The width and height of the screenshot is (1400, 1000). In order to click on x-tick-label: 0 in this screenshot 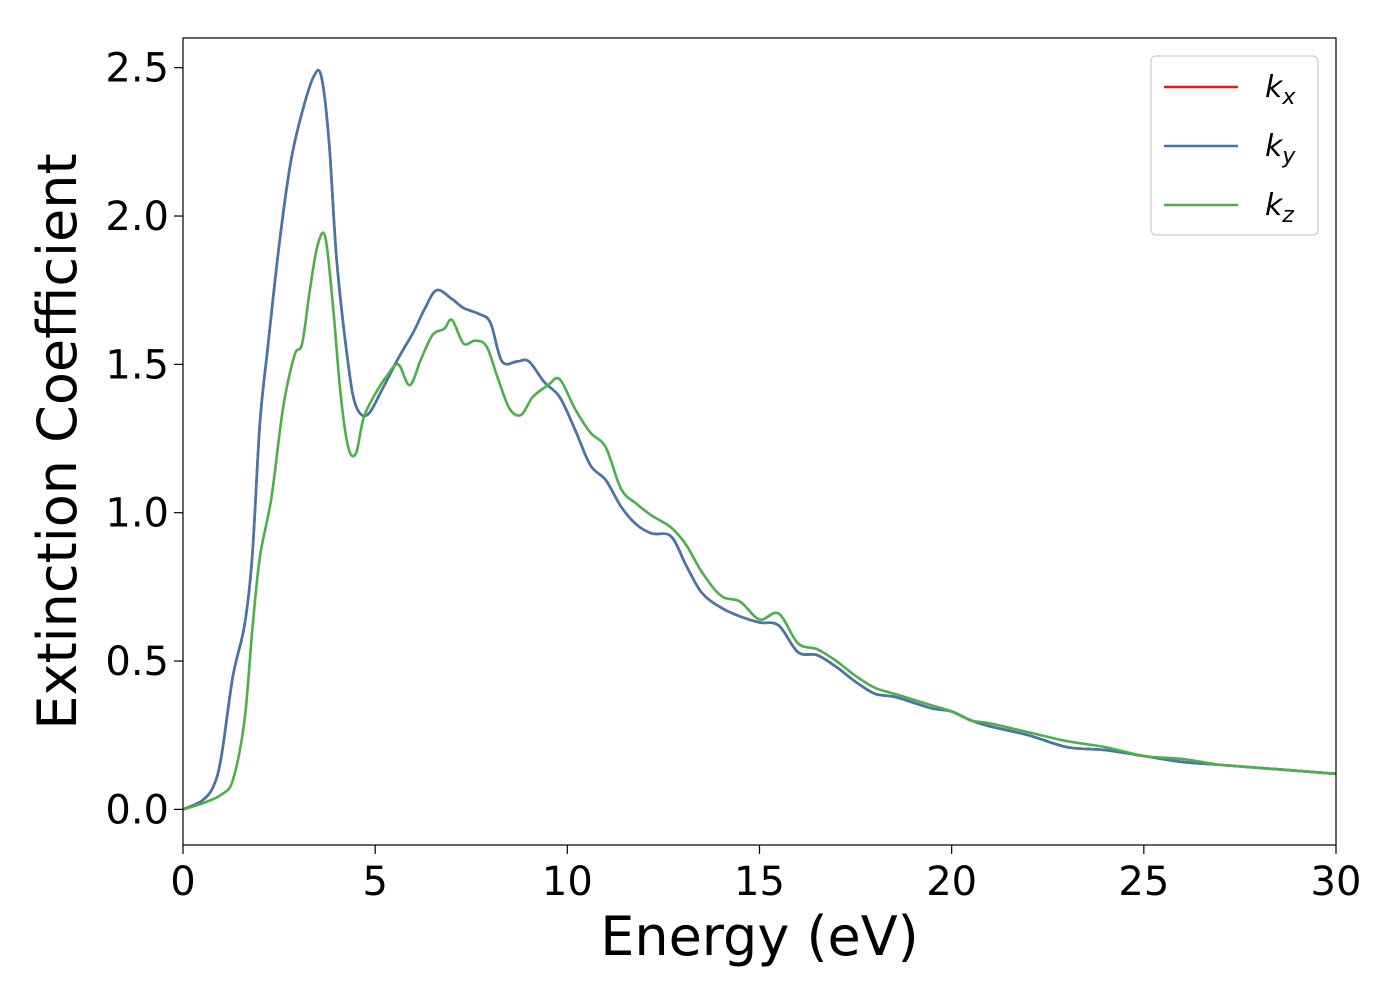, I will do `click(182, 882)`.